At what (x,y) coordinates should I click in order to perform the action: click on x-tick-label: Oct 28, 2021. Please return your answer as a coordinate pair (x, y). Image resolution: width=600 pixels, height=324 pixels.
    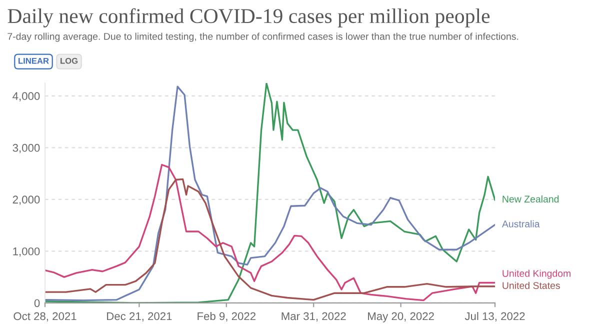
    Looking at the image, I should click on (45, 317).